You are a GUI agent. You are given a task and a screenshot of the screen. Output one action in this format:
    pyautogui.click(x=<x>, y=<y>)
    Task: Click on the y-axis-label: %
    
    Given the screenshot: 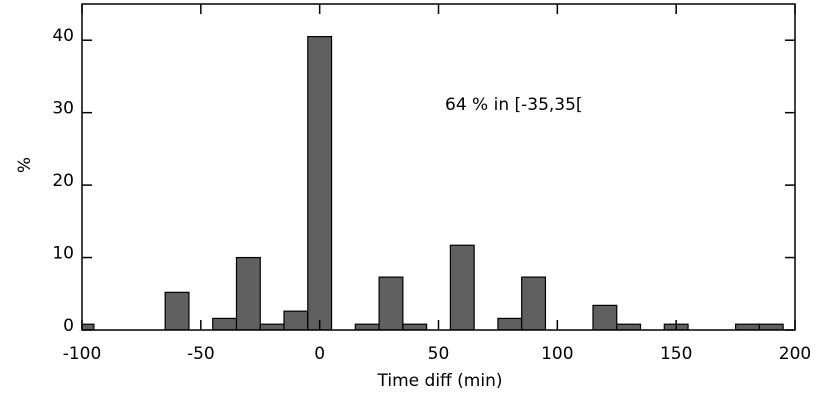 What is the action you would take?
    pyautogui.click(x=25, y=165)
    